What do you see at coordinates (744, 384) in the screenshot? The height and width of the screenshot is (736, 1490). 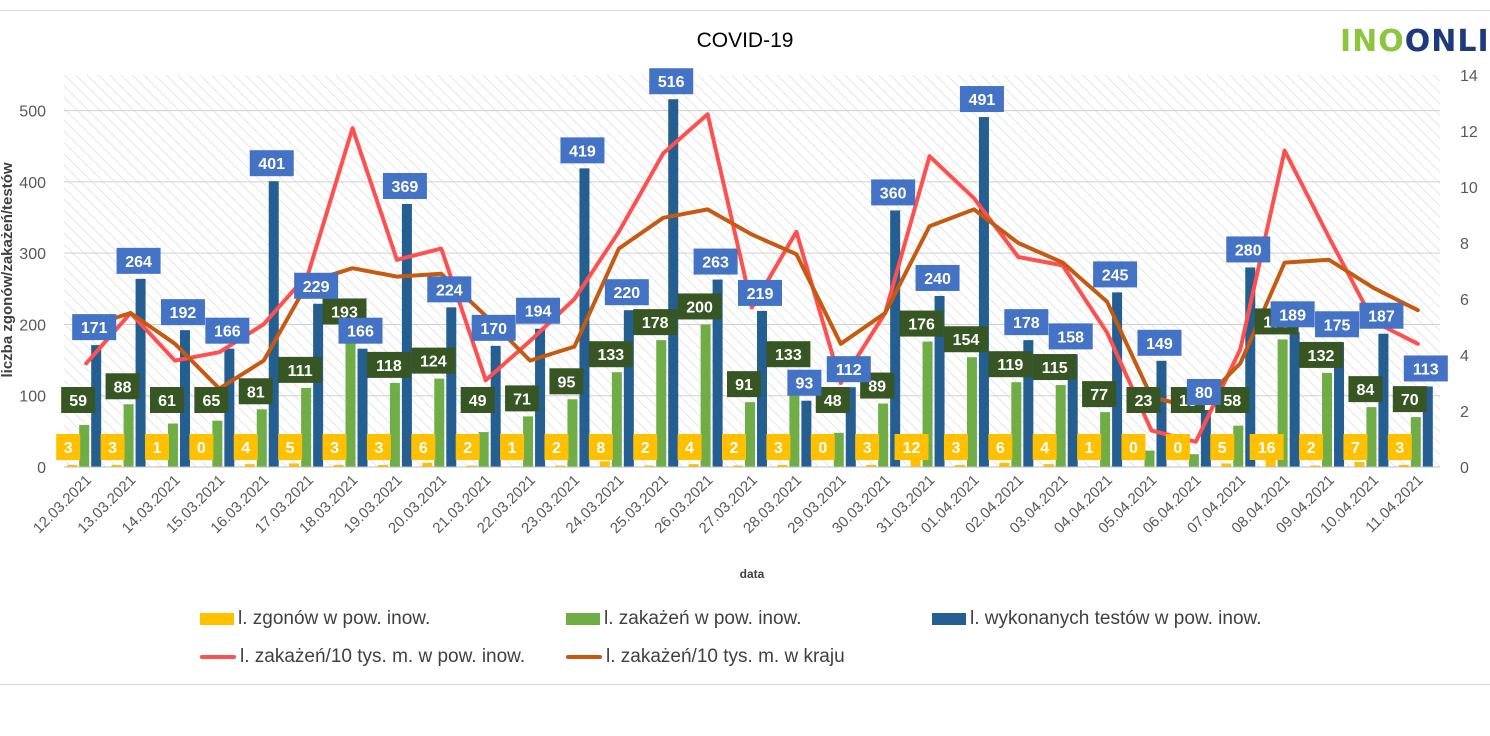 I see `label-infections: 91` at bounding box center [744, 384].